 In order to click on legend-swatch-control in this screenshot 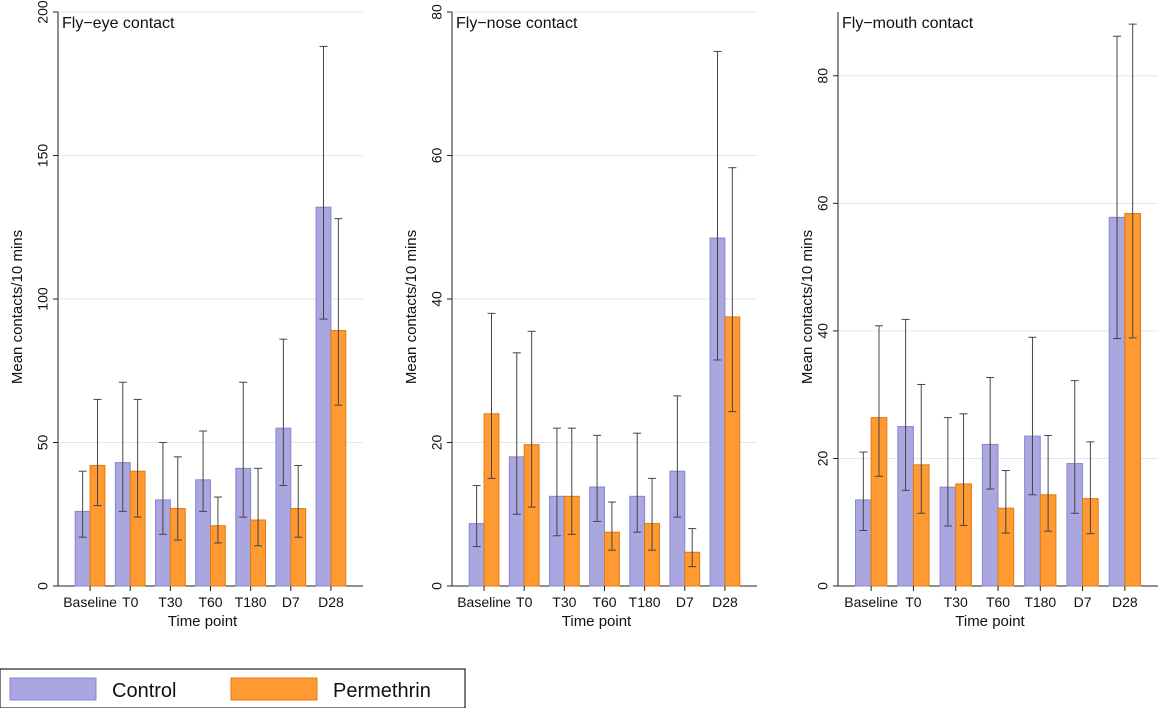, I will do `click(53, 689)`.